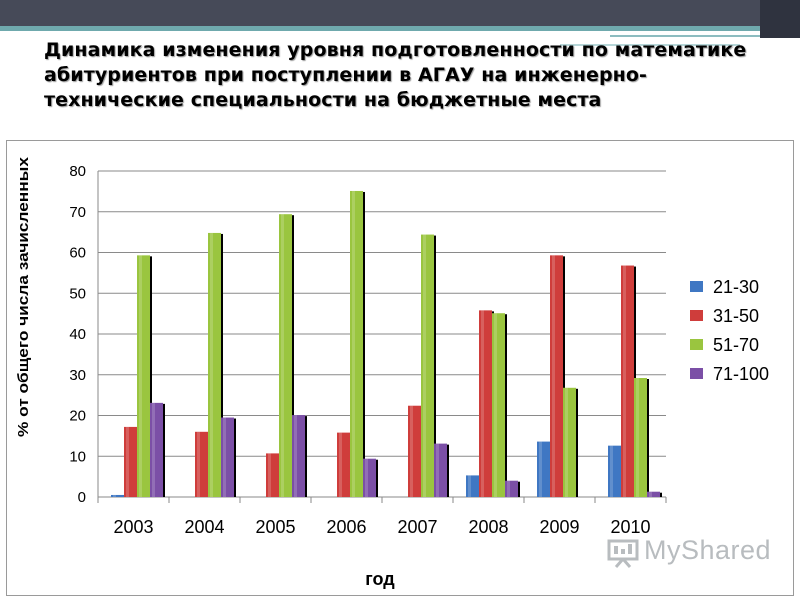 This screenshot has height=600, width=800. I want to click on x-tick-label: 2006, so click(346, 527).